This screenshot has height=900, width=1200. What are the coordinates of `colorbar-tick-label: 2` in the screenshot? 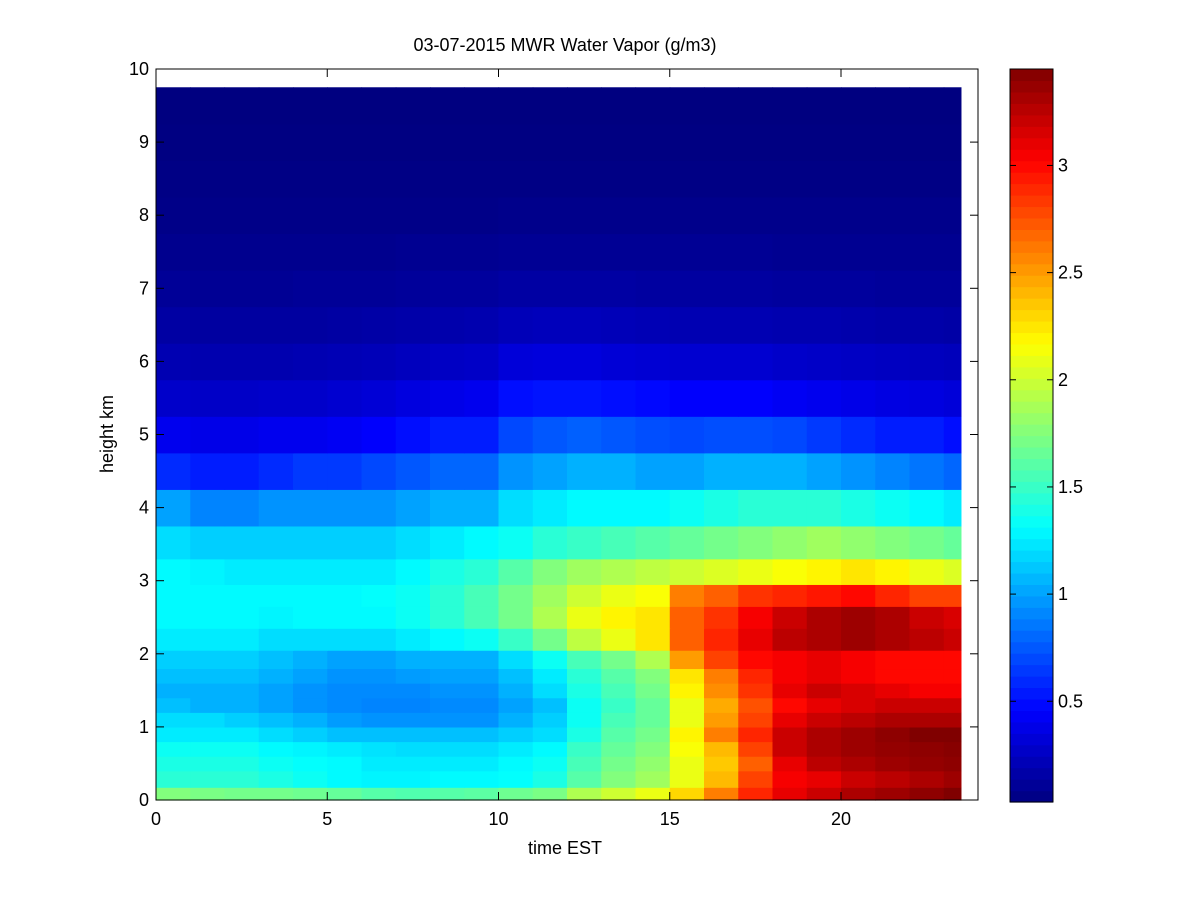 It's located at (1063, 380).